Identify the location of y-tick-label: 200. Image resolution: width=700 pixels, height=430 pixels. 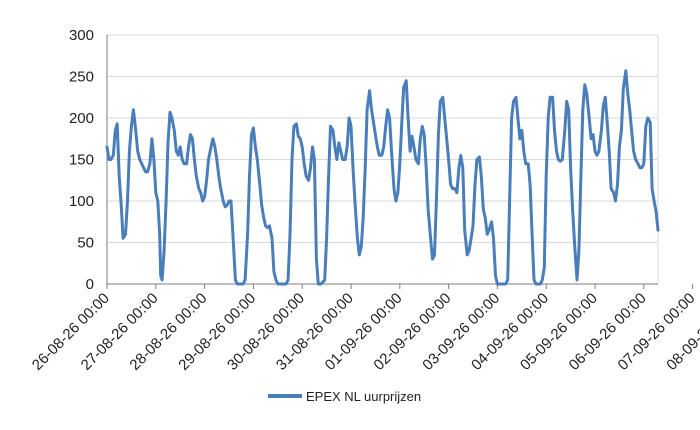
(81, 118).